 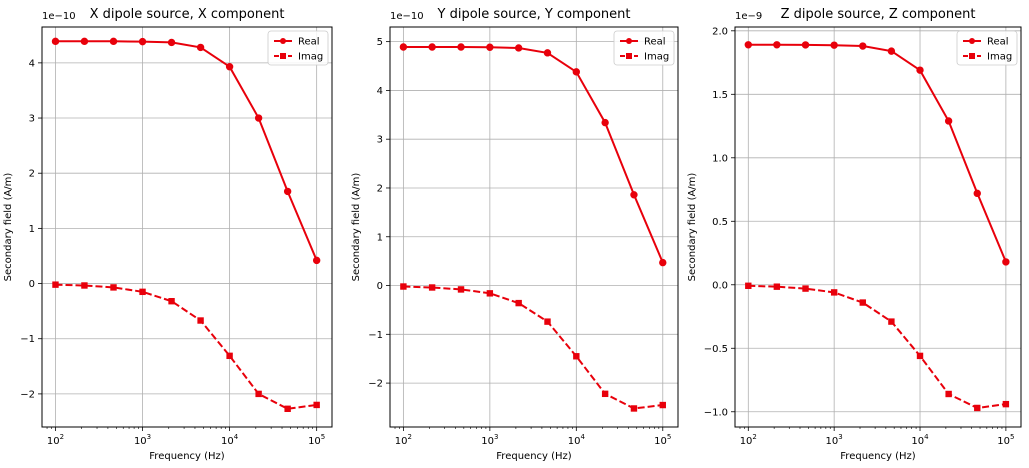 What do you see at coordinates (720, 158) in the screenshot?
I see `y-tick-label: 1.0` at bounding box center [720, 158].